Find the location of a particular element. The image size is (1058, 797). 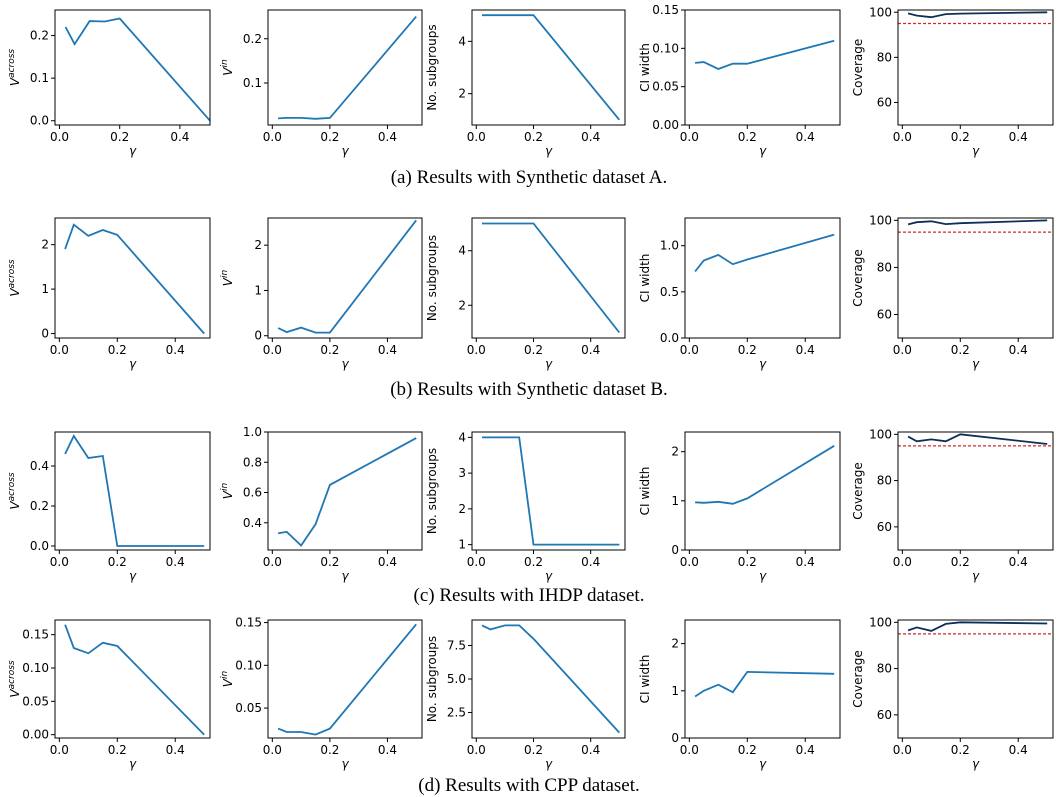

caption-b: (b) Results with Synthetic dataset B. is located at coordinates (529, 389).